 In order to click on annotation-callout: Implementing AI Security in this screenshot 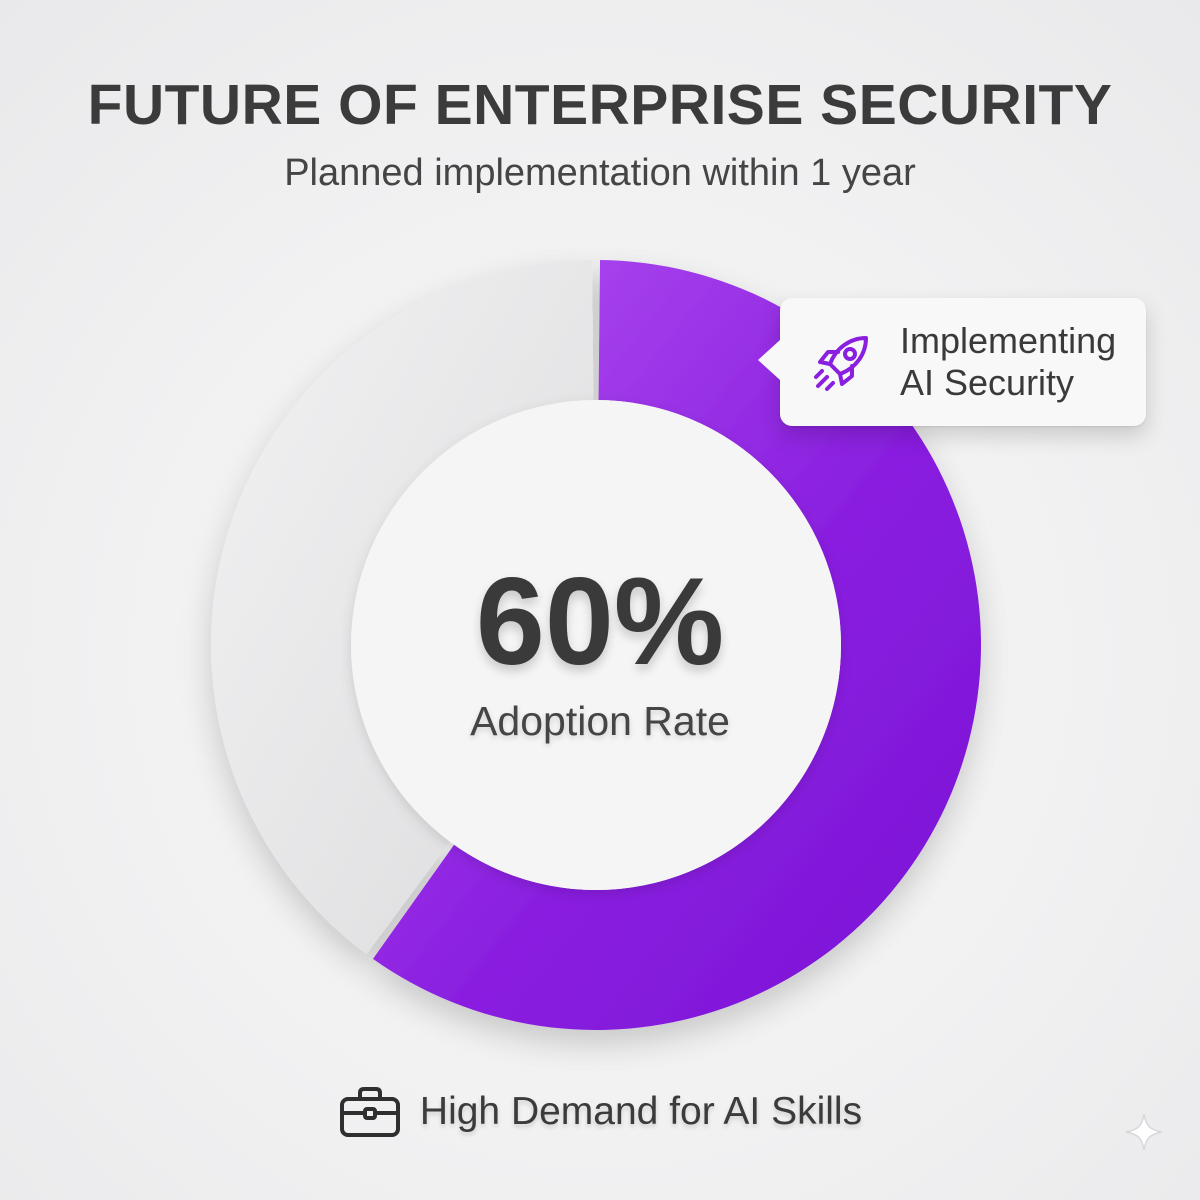, I will do `click(952, 362)`.